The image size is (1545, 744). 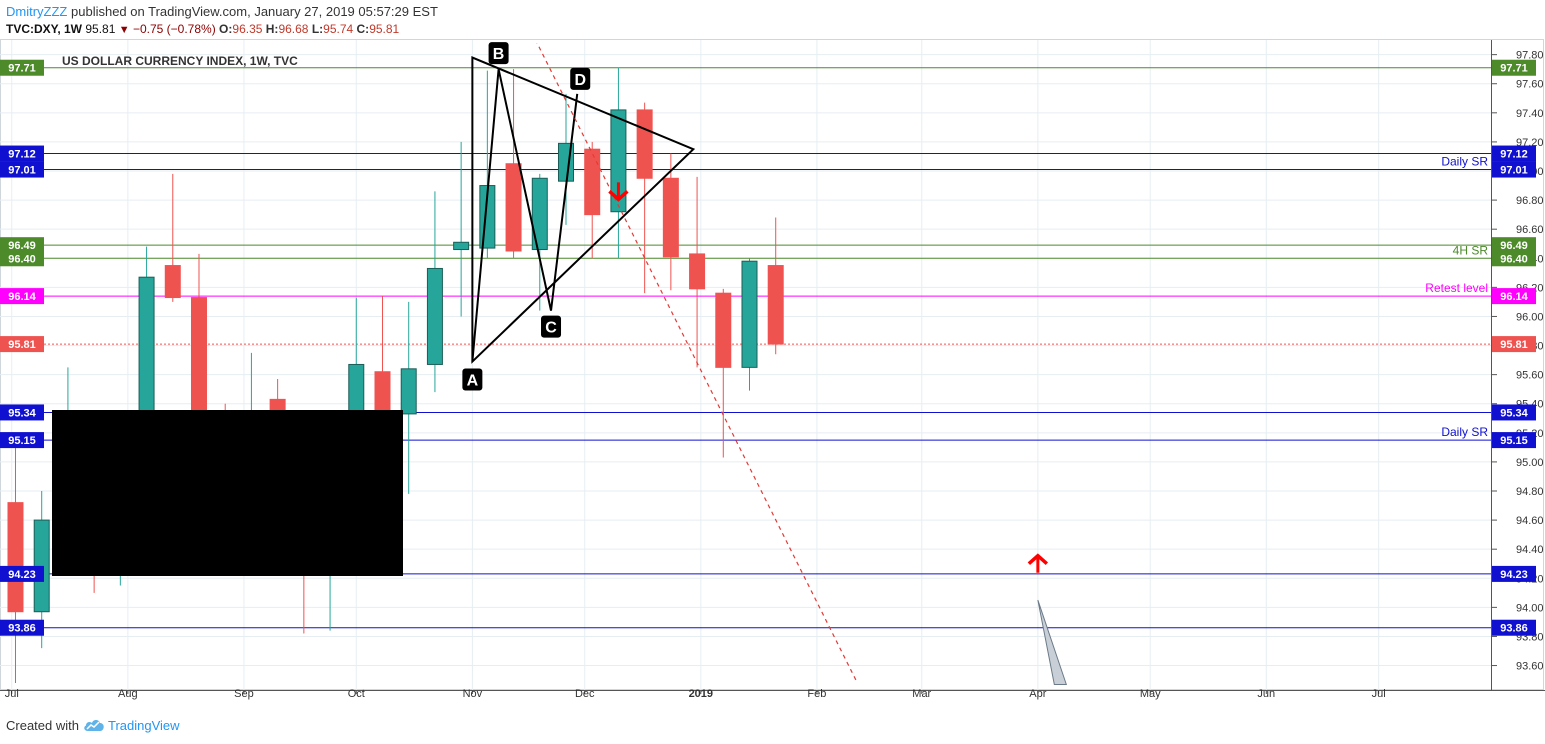 I want to click on left-last-price-label-bg, so click(x=22, y=344).